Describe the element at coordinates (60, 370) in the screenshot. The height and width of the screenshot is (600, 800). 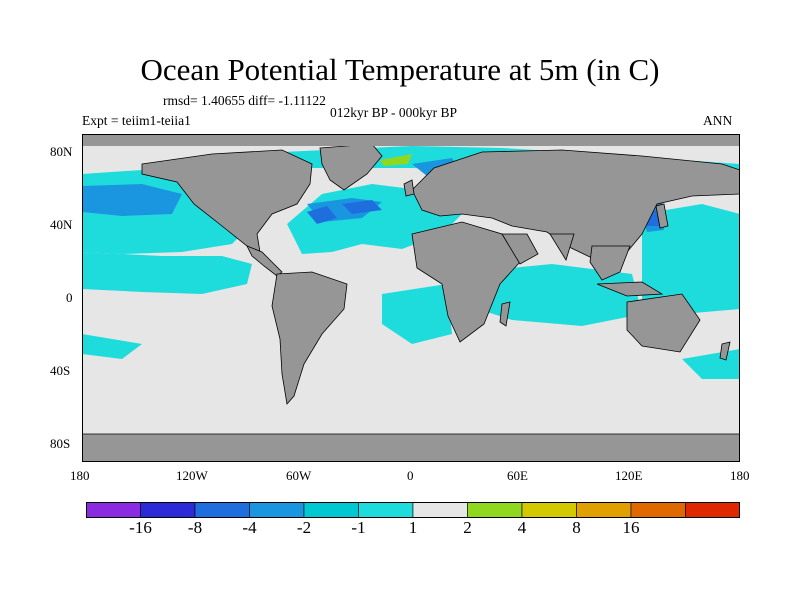
I see `lat-label-40s: 40S` at that location.